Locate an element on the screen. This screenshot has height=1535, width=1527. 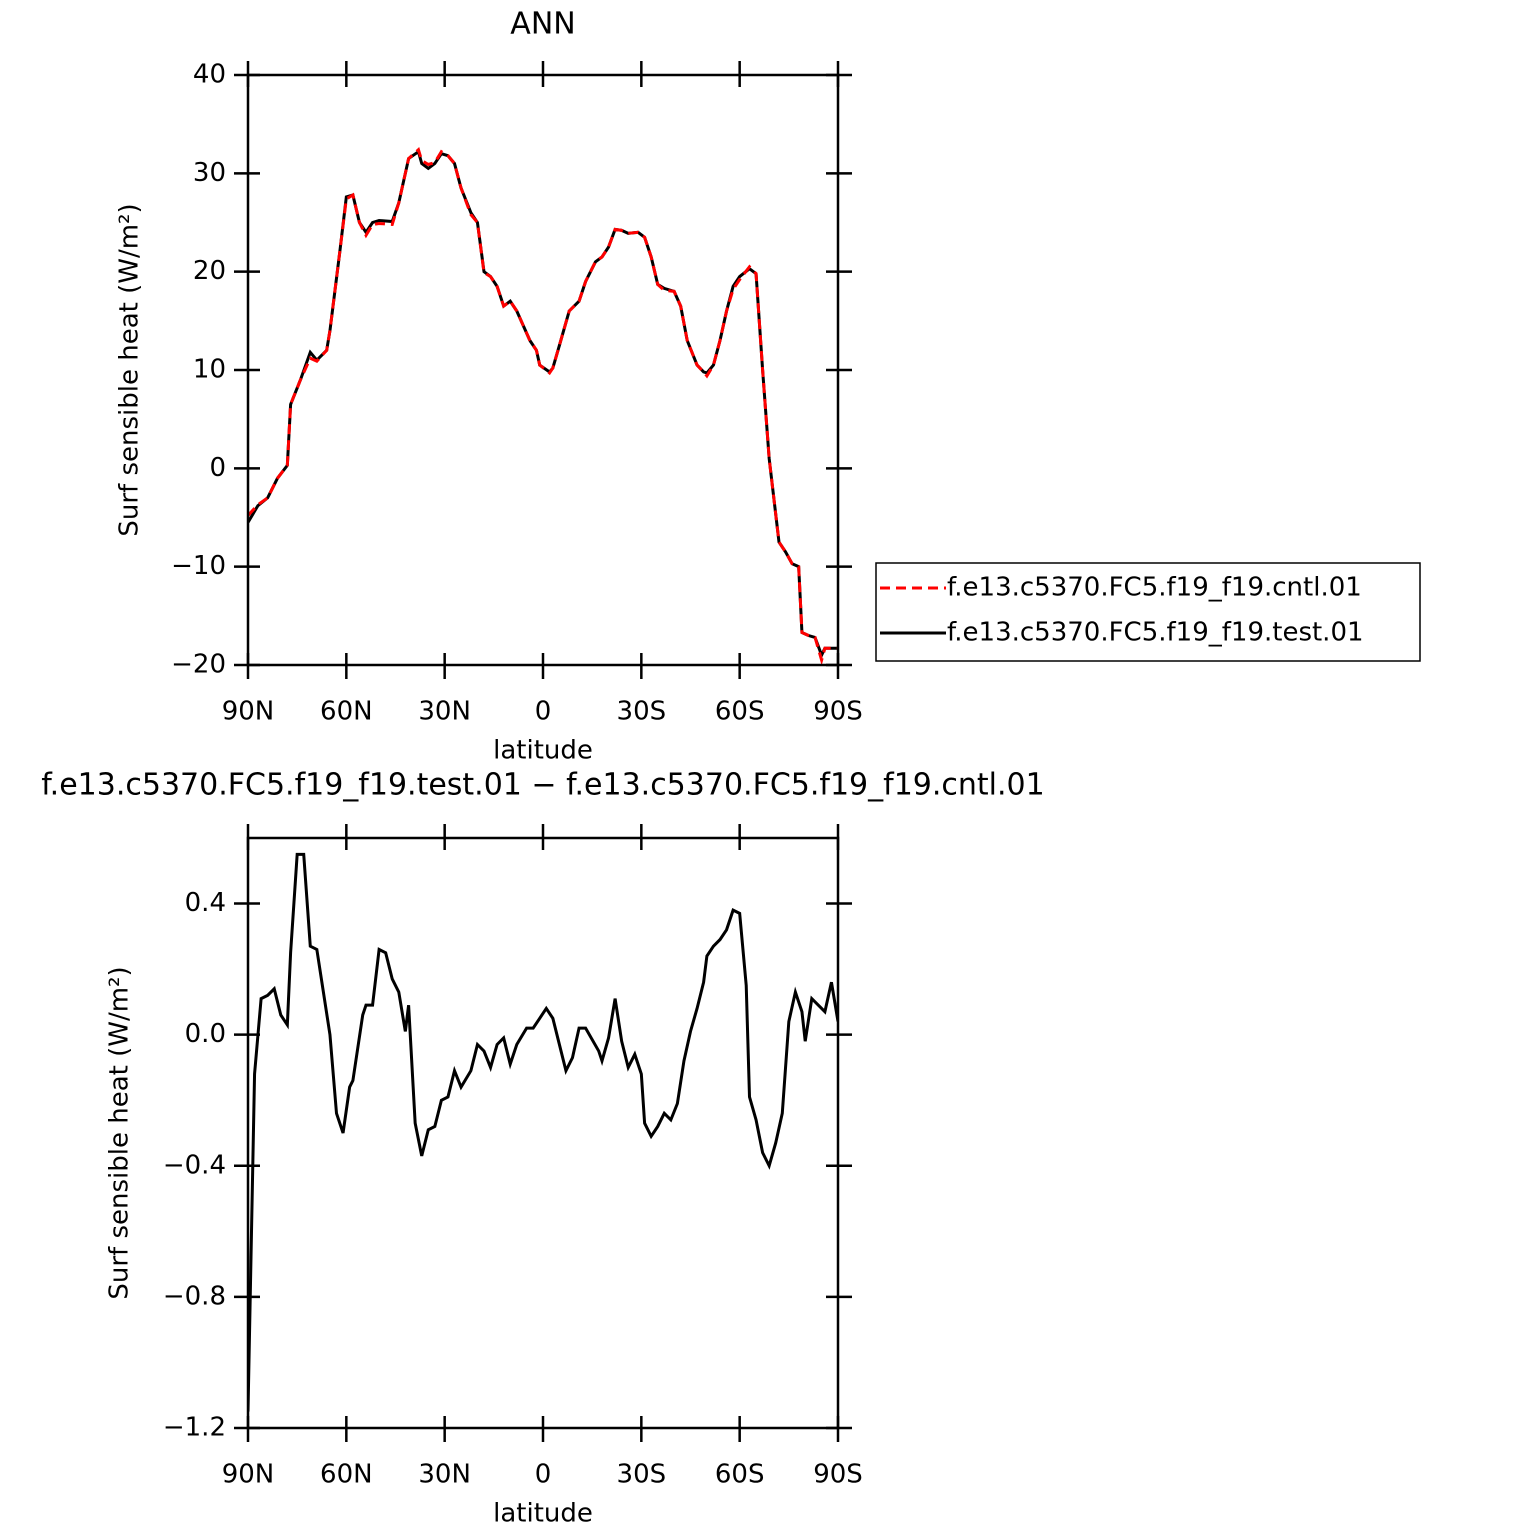
y-tick-label: 30 is located at coordinates (209, 173).